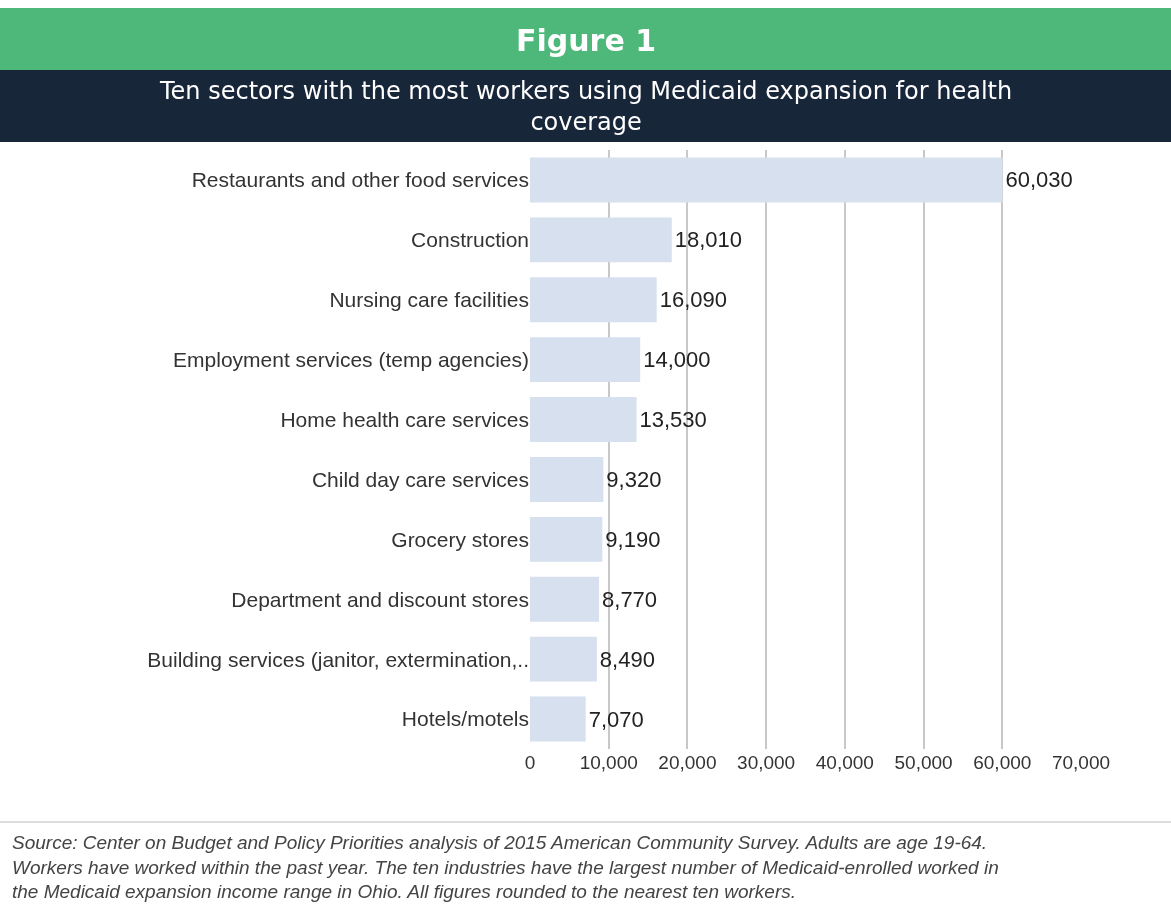 Image resolution: width=1171 pixels, height=924 pixels. I want to click on chart-subtitle: Ten sectors with the most workers using Medicaid expansion for health coverage, so click(586, 107).